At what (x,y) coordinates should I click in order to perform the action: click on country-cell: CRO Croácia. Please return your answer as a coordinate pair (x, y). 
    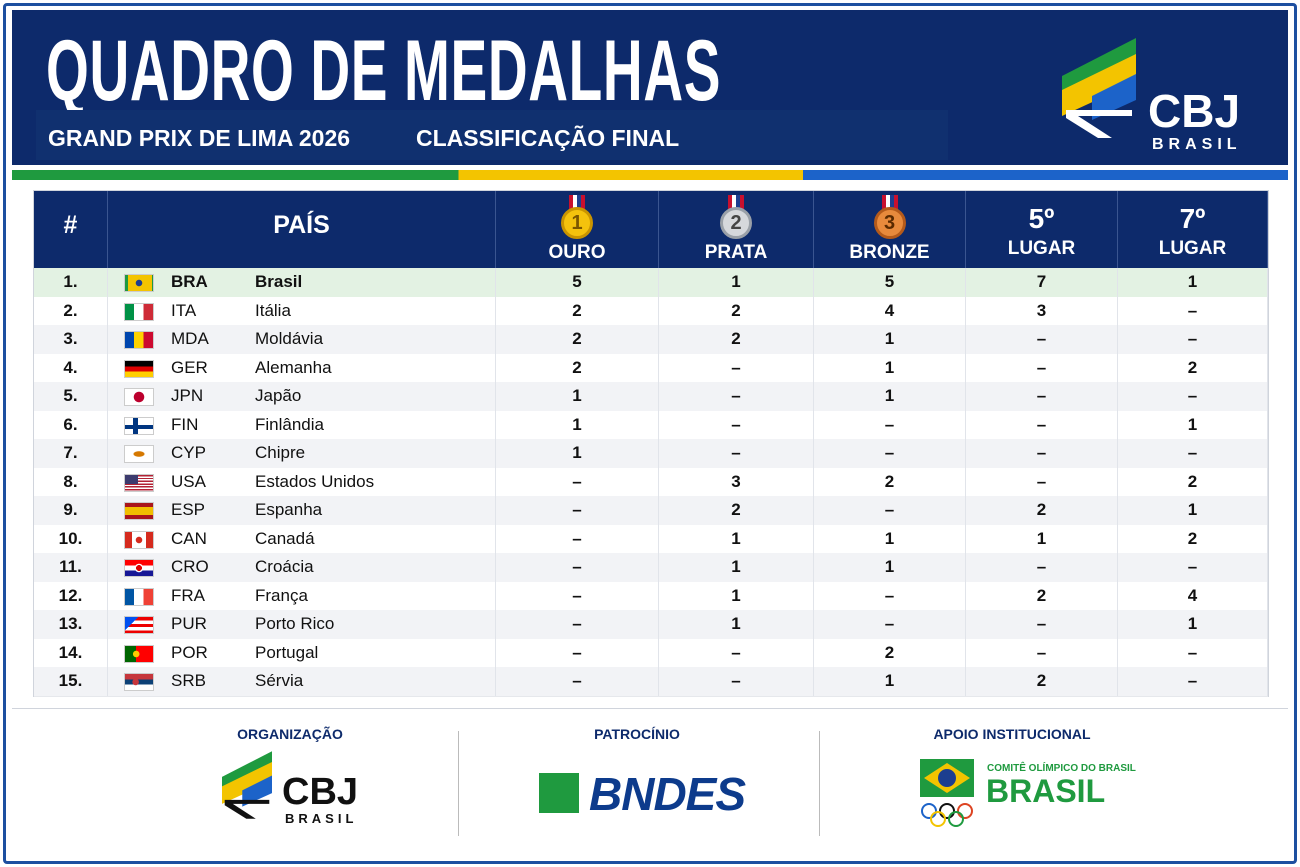
    Looking at the image, I should click on (302, 567).